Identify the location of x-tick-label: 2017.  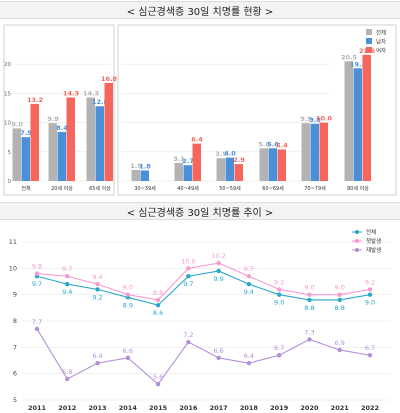
(219, 408).